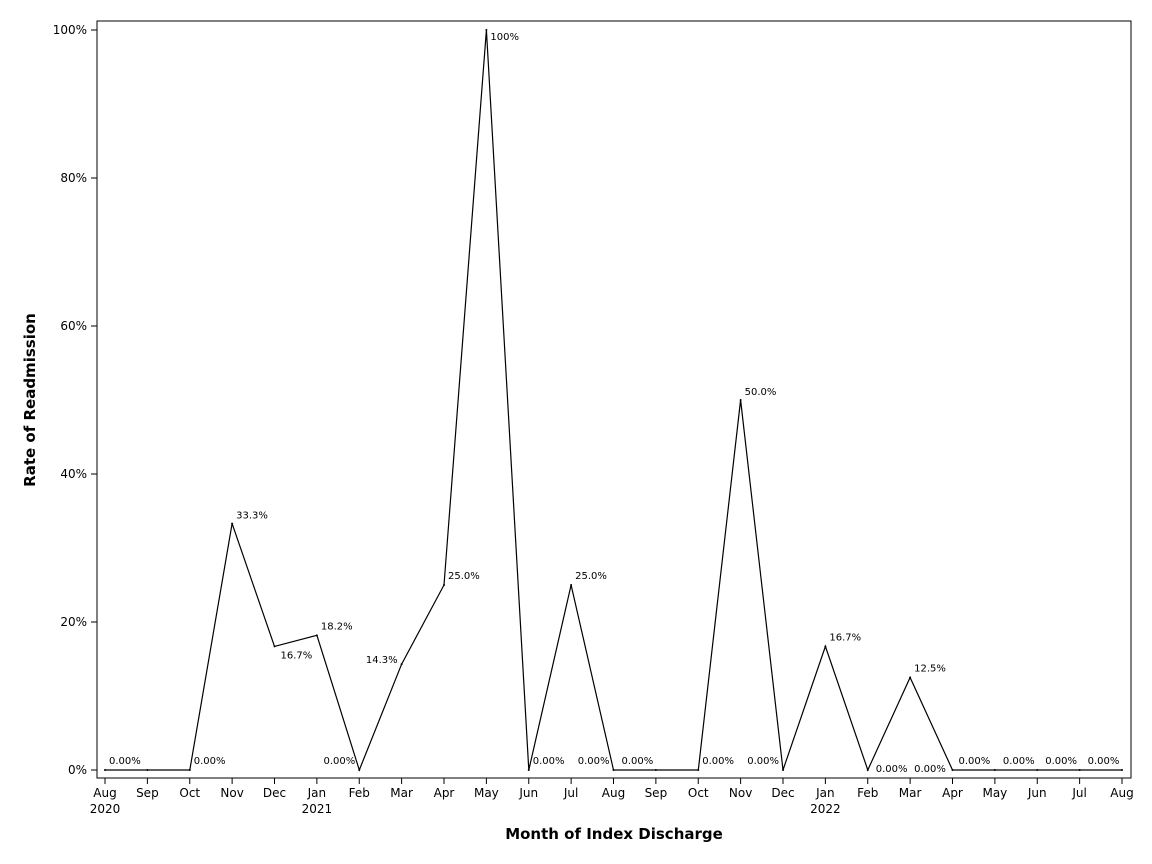 The height and width of the screenshot is (864, 1152). Describe the element at coordinates (761, 392) in the screenshot. I see `data-label: 50.0%` at that location.